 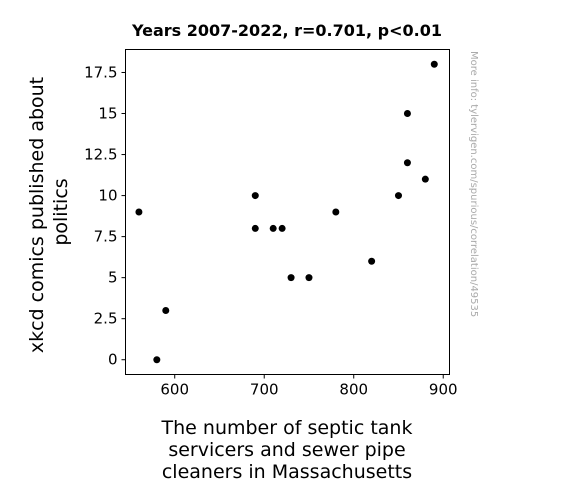 What do you see at coordinates (113, 360) in the screenshot?
I see `y-tick-label: 0` at bounding box center [113, 360].